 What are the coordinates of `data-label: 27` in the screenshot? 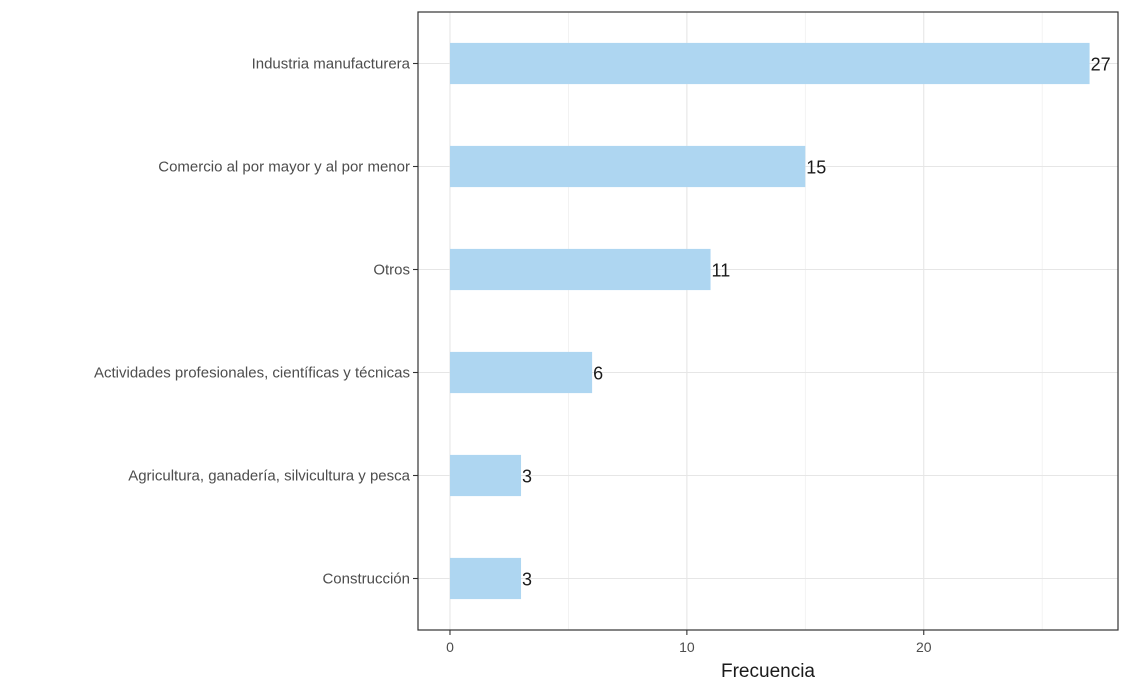 It's located at (1101, 65).